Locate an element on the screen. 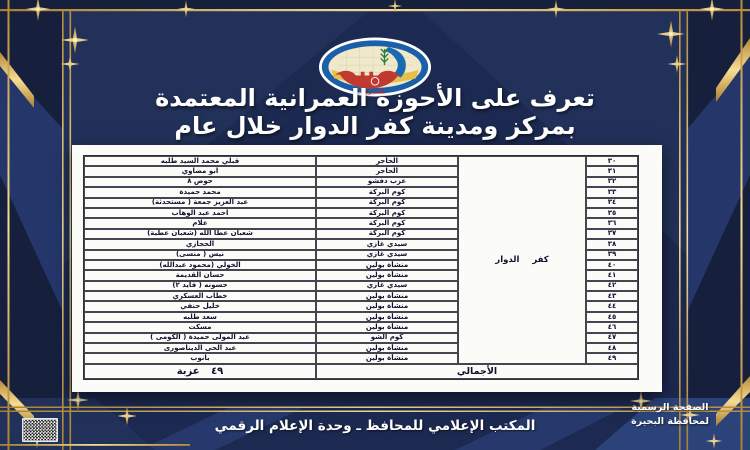 The image size is (750, 450). table-name-cell: حسونه ( فايد ٢) is located at coordinates (200, 286).